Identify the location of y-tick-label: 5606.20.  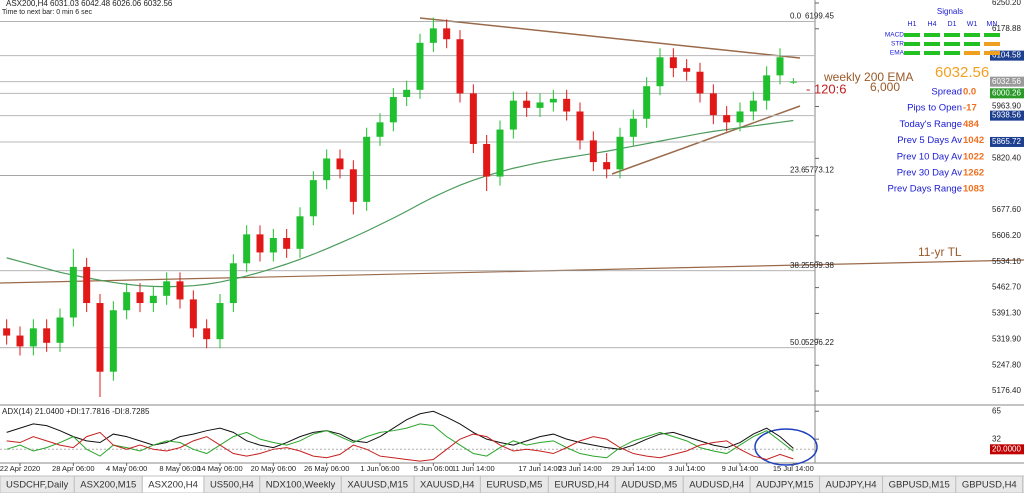
(1006, 235).